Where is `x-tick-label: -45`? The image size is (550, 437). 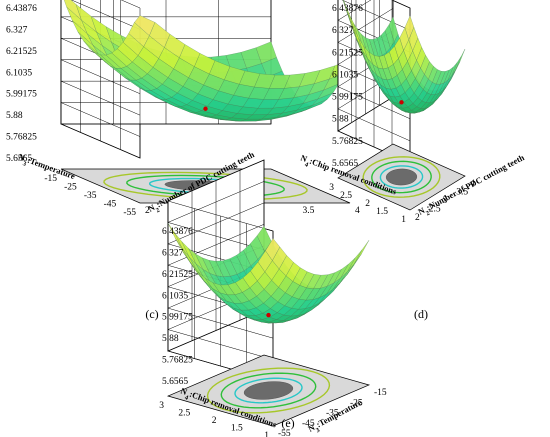
x-tick-label: -45 is located at coordinates (308, 424).